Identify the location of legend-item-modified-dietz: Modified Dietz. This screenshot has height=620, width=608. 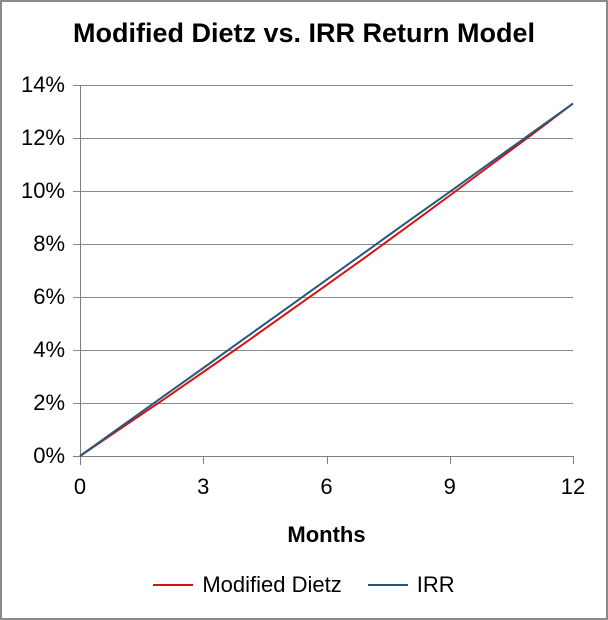
(247, 585).